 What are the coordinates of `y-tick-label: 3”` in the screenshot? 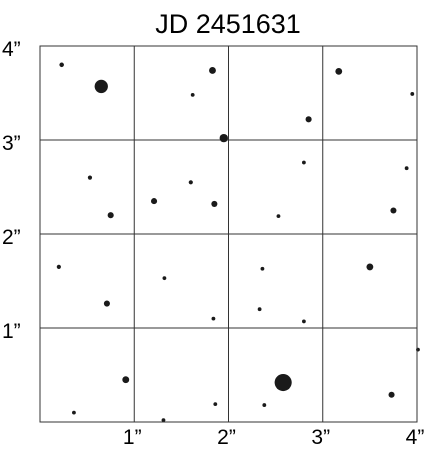 It's located at (11, 143).